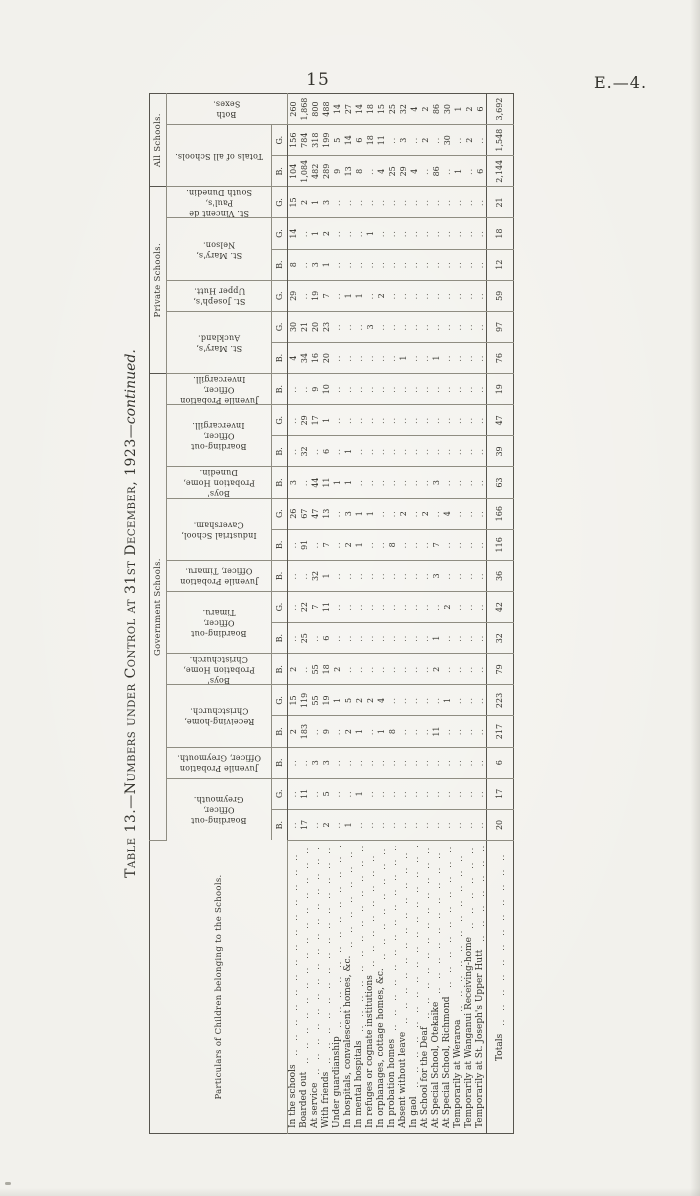 The image size is (700, 1196). What do you see at coordinates (293, 234) in the screenshot?
I see `data-cell: 14` at bounding box center [293, 234].